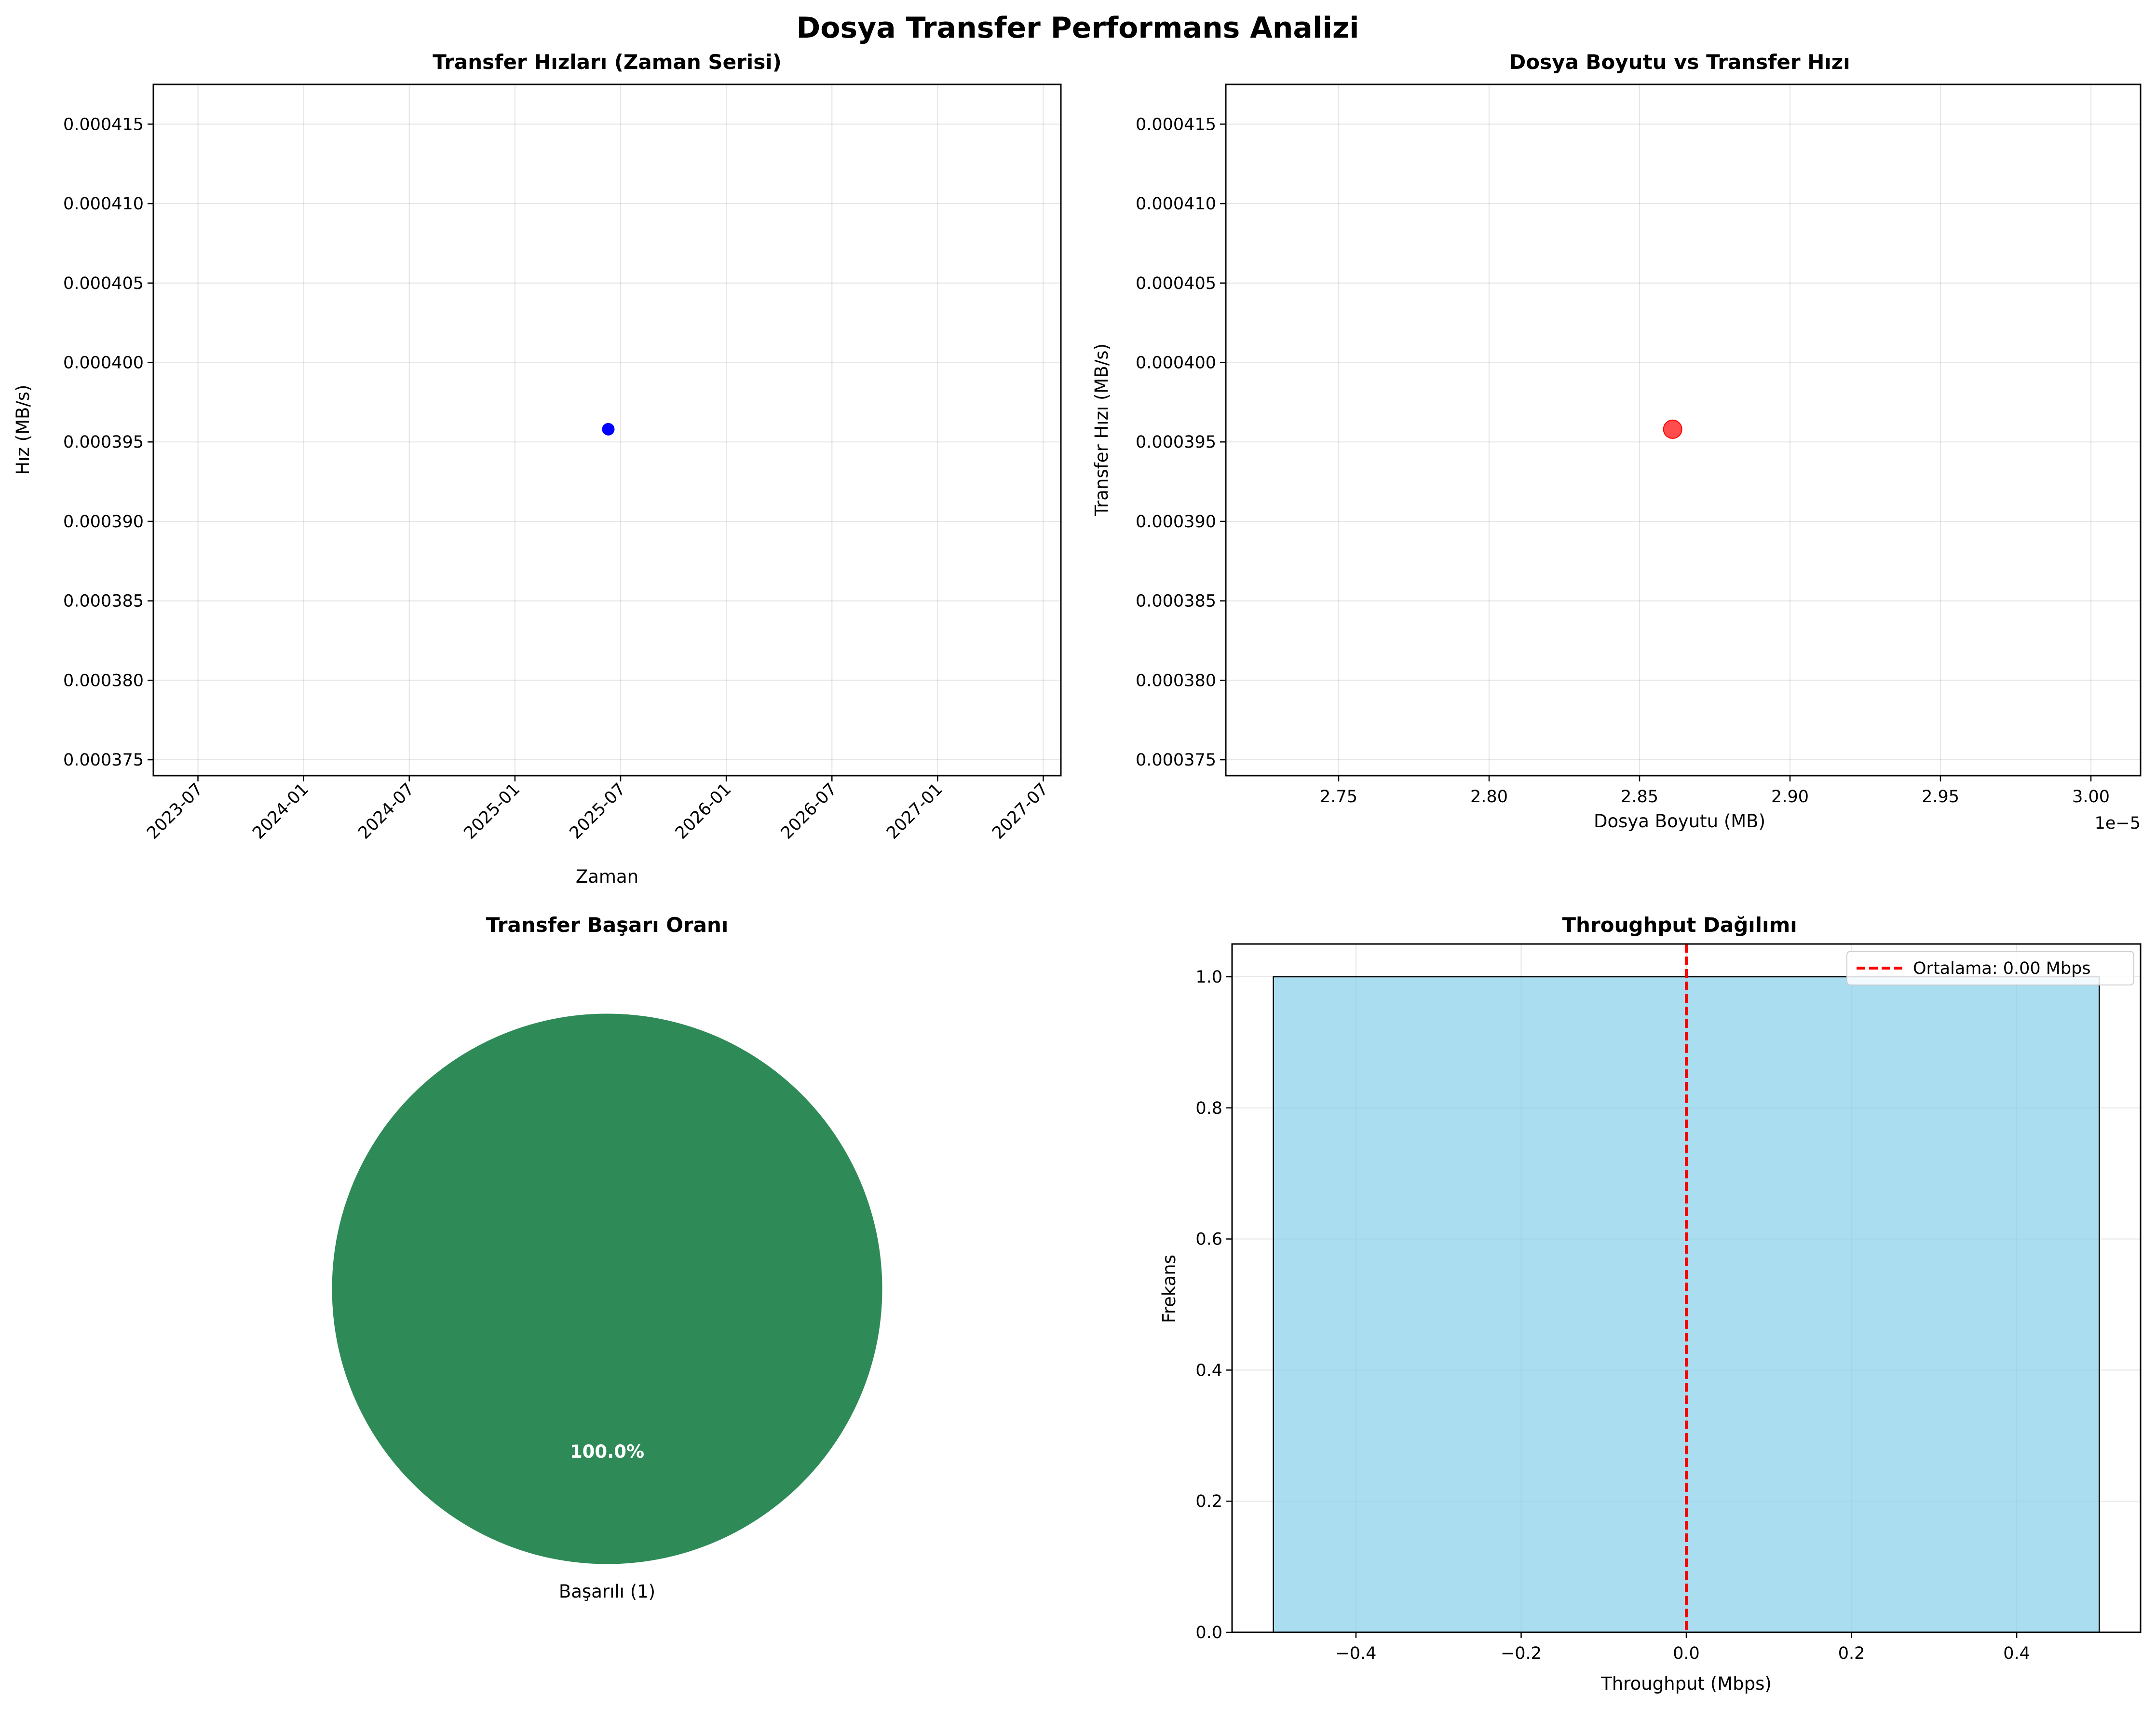  Describe the element at coordinates (1941, 797) in the screenshot. I see `panel2-x-tick-label: 2.95` at that location.